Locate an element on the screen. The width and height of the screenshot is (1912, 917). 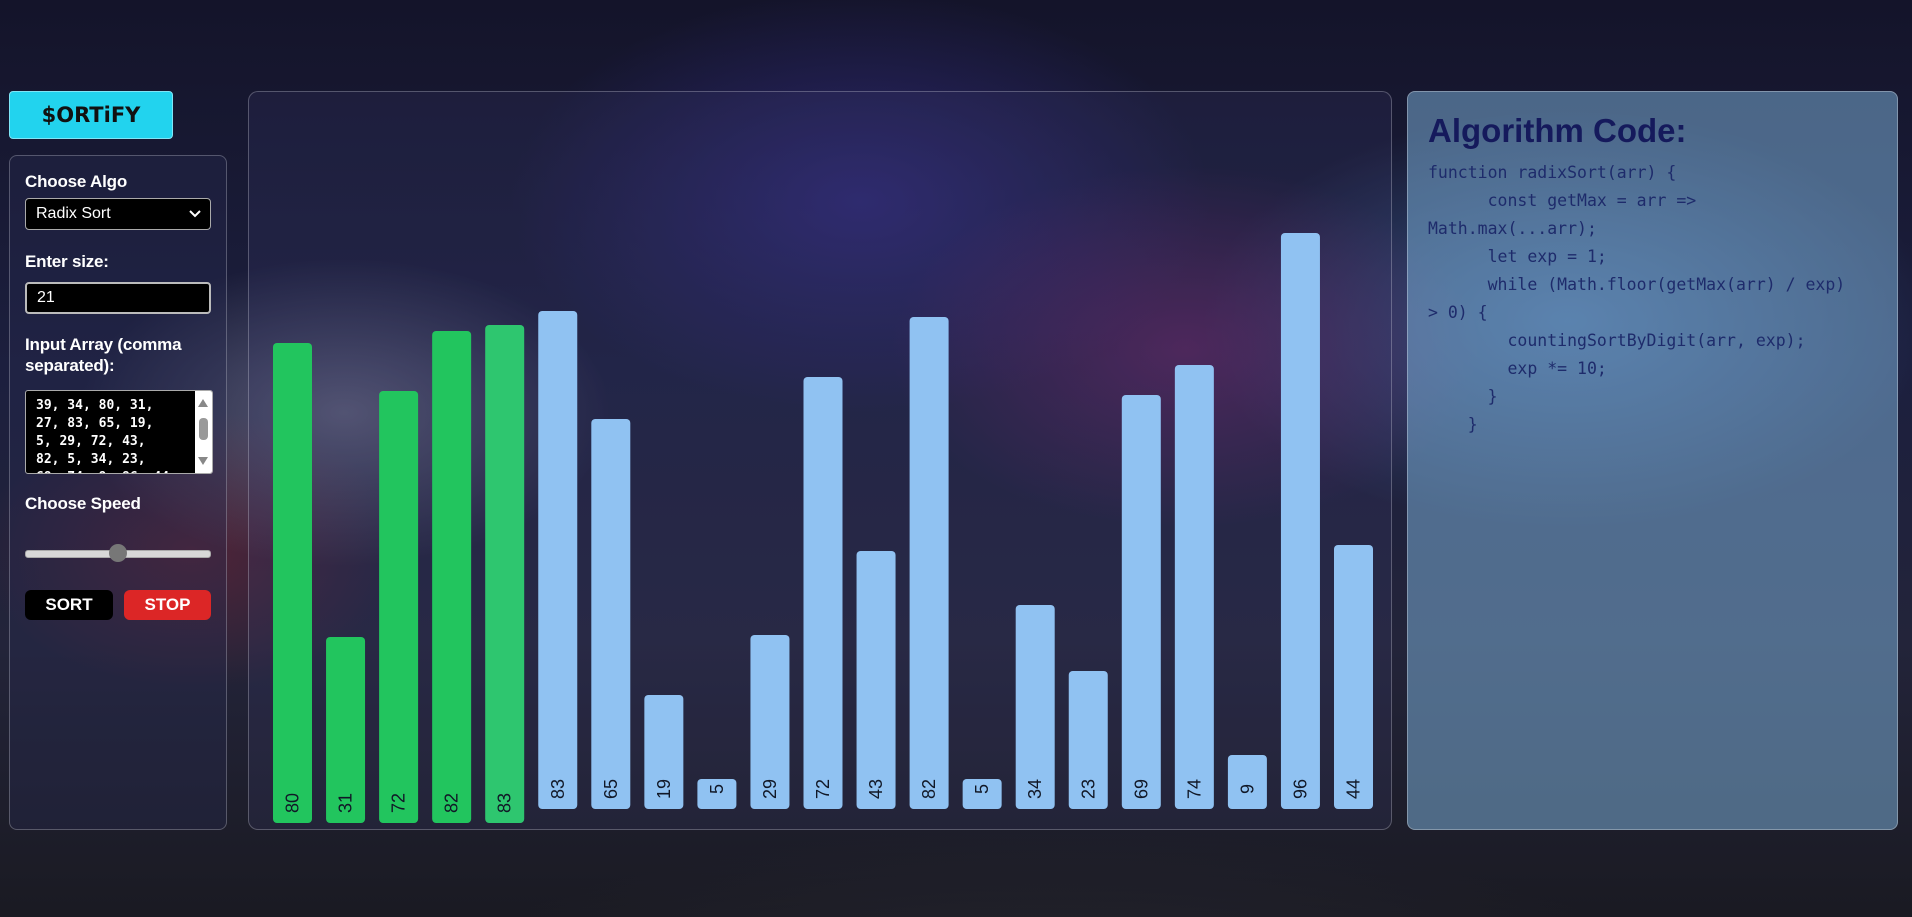
scroll-down-icon is located at coordinates (203, 461).